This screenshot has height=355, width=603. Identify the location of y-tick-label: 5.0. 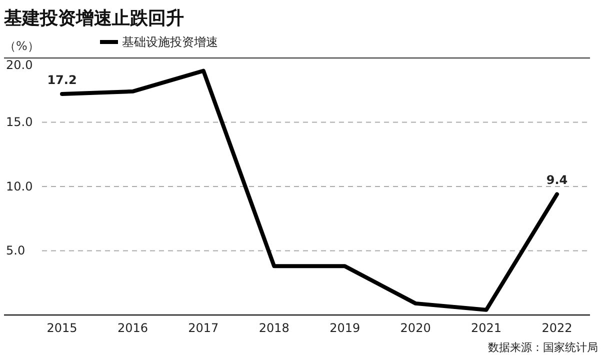
(16, 251).